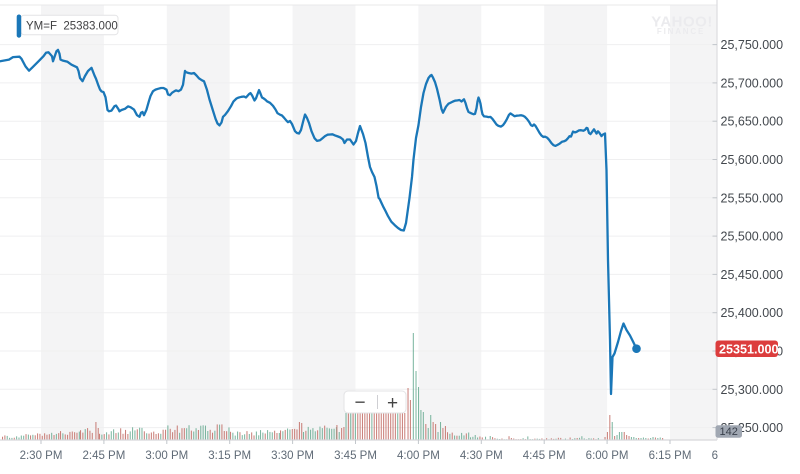 The width and height of the screenshot is (800, 474). What do you see at coordinates (752, 45) in the screenshot?
I see `svg-text: 25,750.000` at bounding box center [752, 45].